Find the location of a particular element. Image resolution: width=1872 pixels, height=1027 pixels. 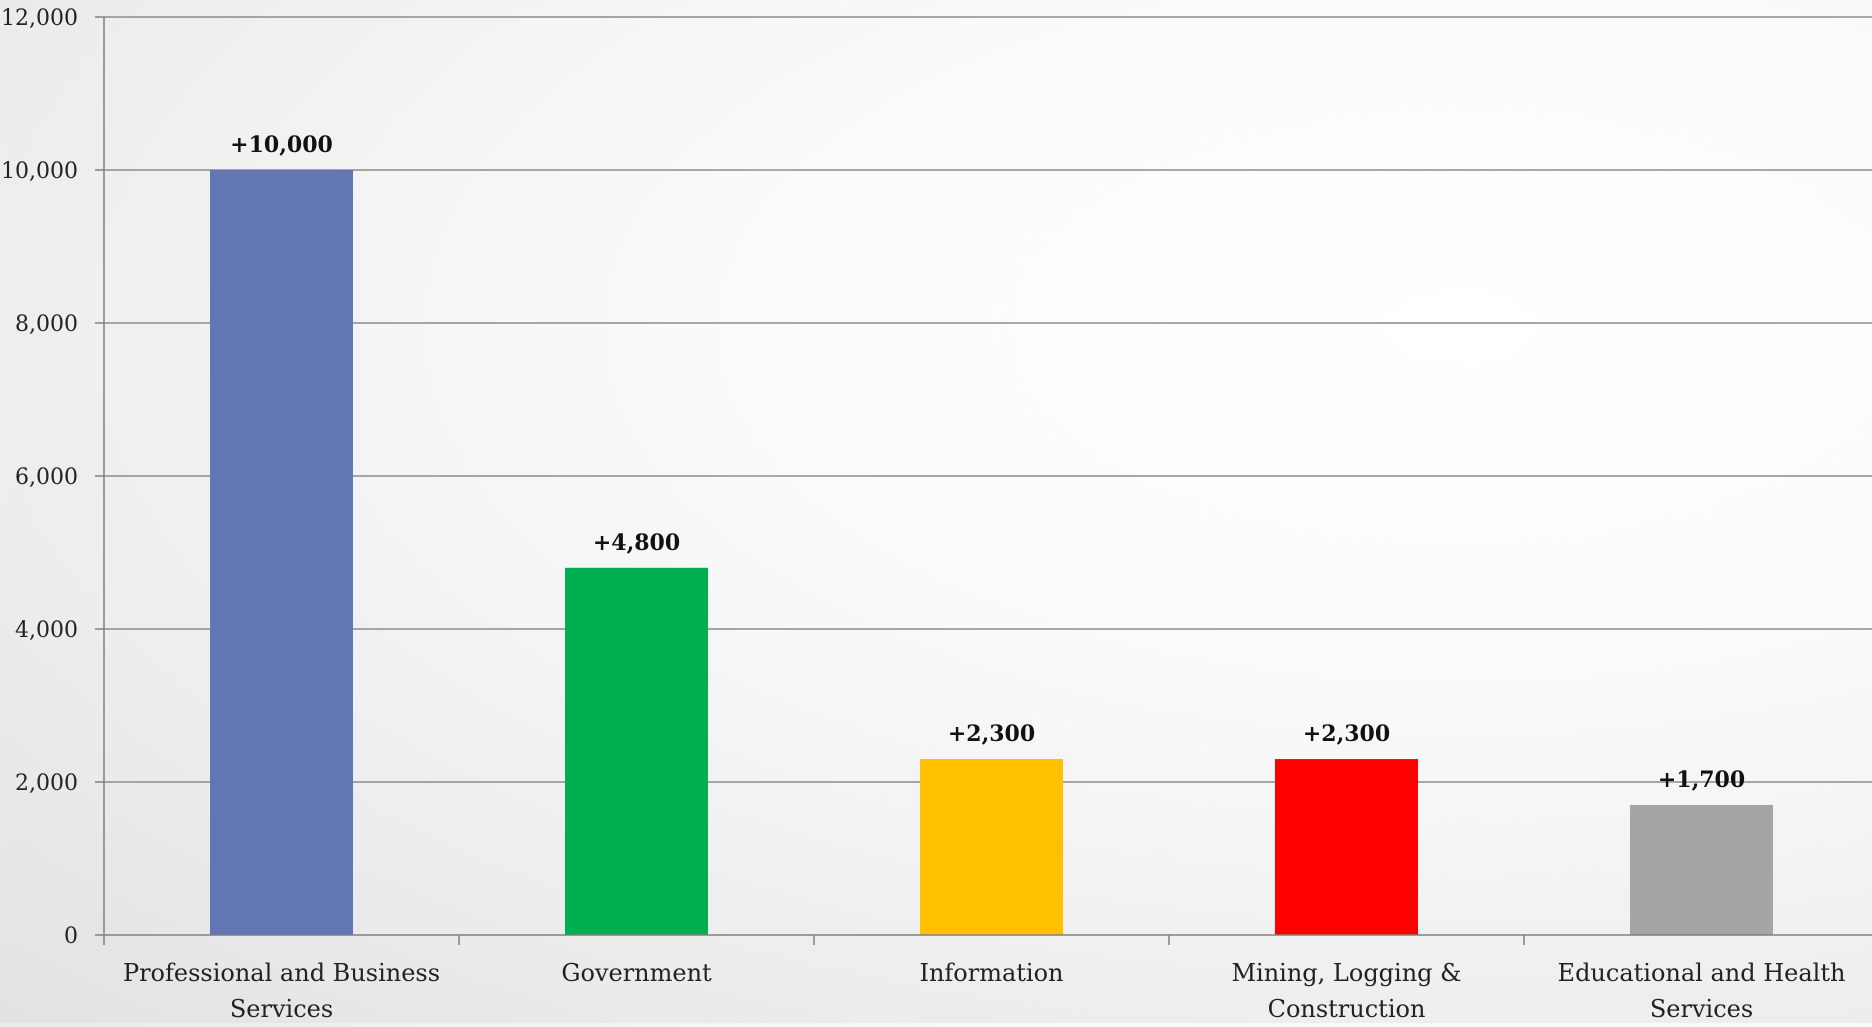

category-label-line: Educational and Health is located at coordinates (1702, 973).